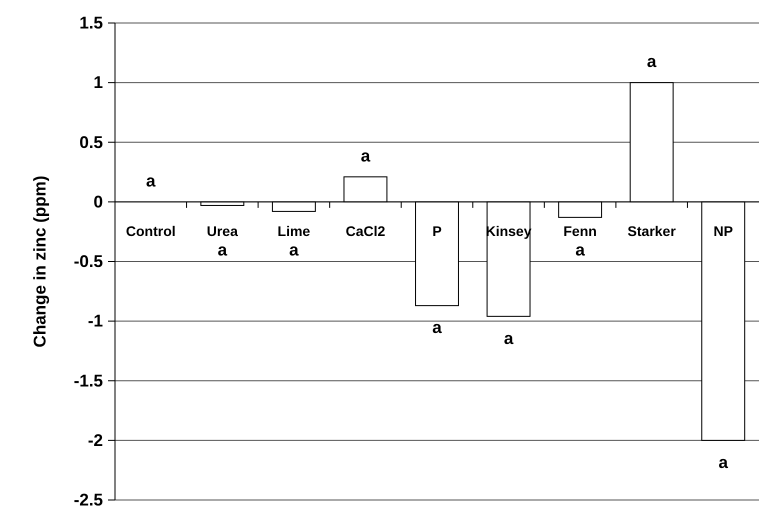 This screenshot has height=510, width=761. What do you see at coordinates (294, 230) in the screenshot?
I see `x-tick-label: Lime` at bounding box center [294, 230].